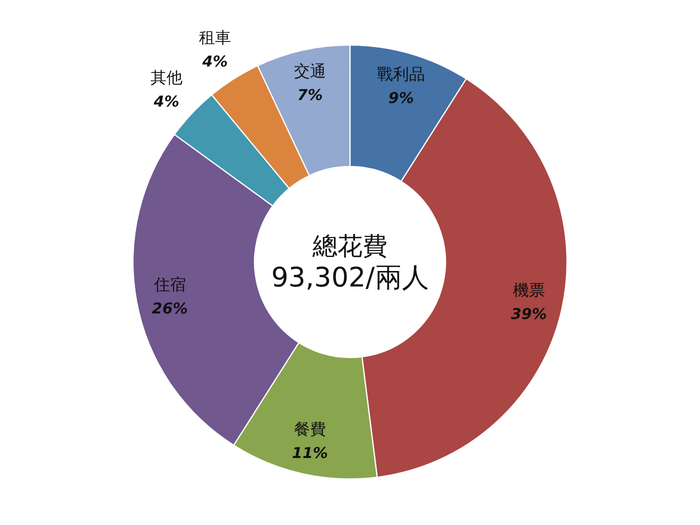 The width and height of the screenshot is (700, 525). Describe the element at coordinates (350, 246) in the screenshot. I see `annotation: 總花費` at that location.